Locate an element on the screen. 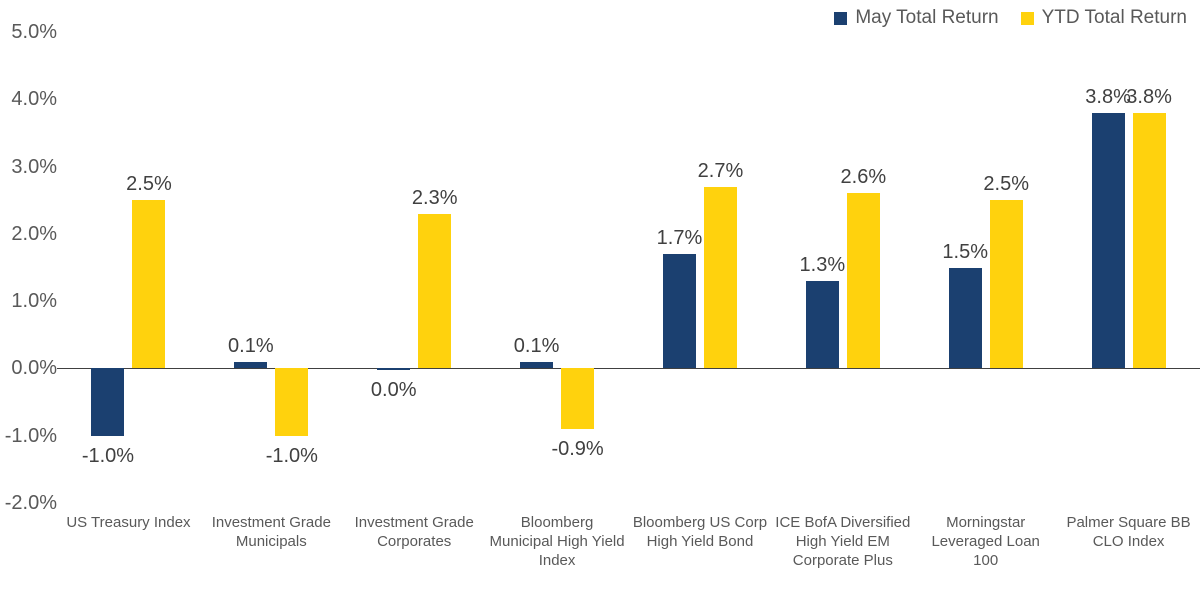  legend-swatch-ytd-total-return is located at coordinates (1027, 18).